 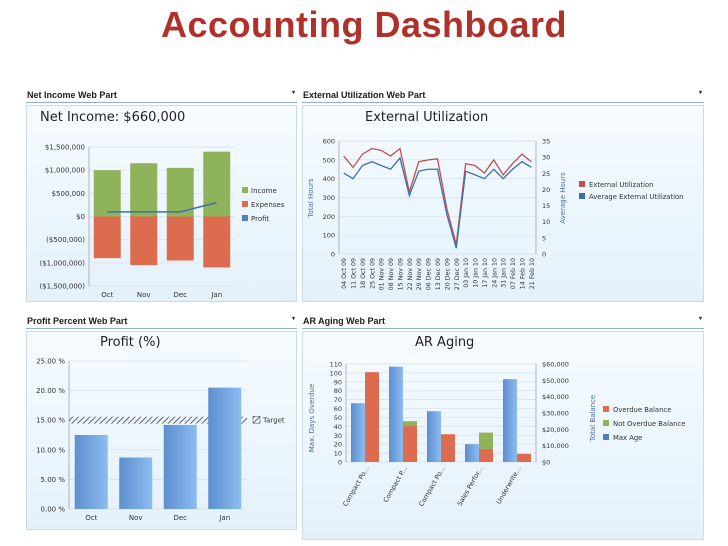 I want to click on ar-aging-header-title: AR Aging Web Part, so click(x=344, y=321).